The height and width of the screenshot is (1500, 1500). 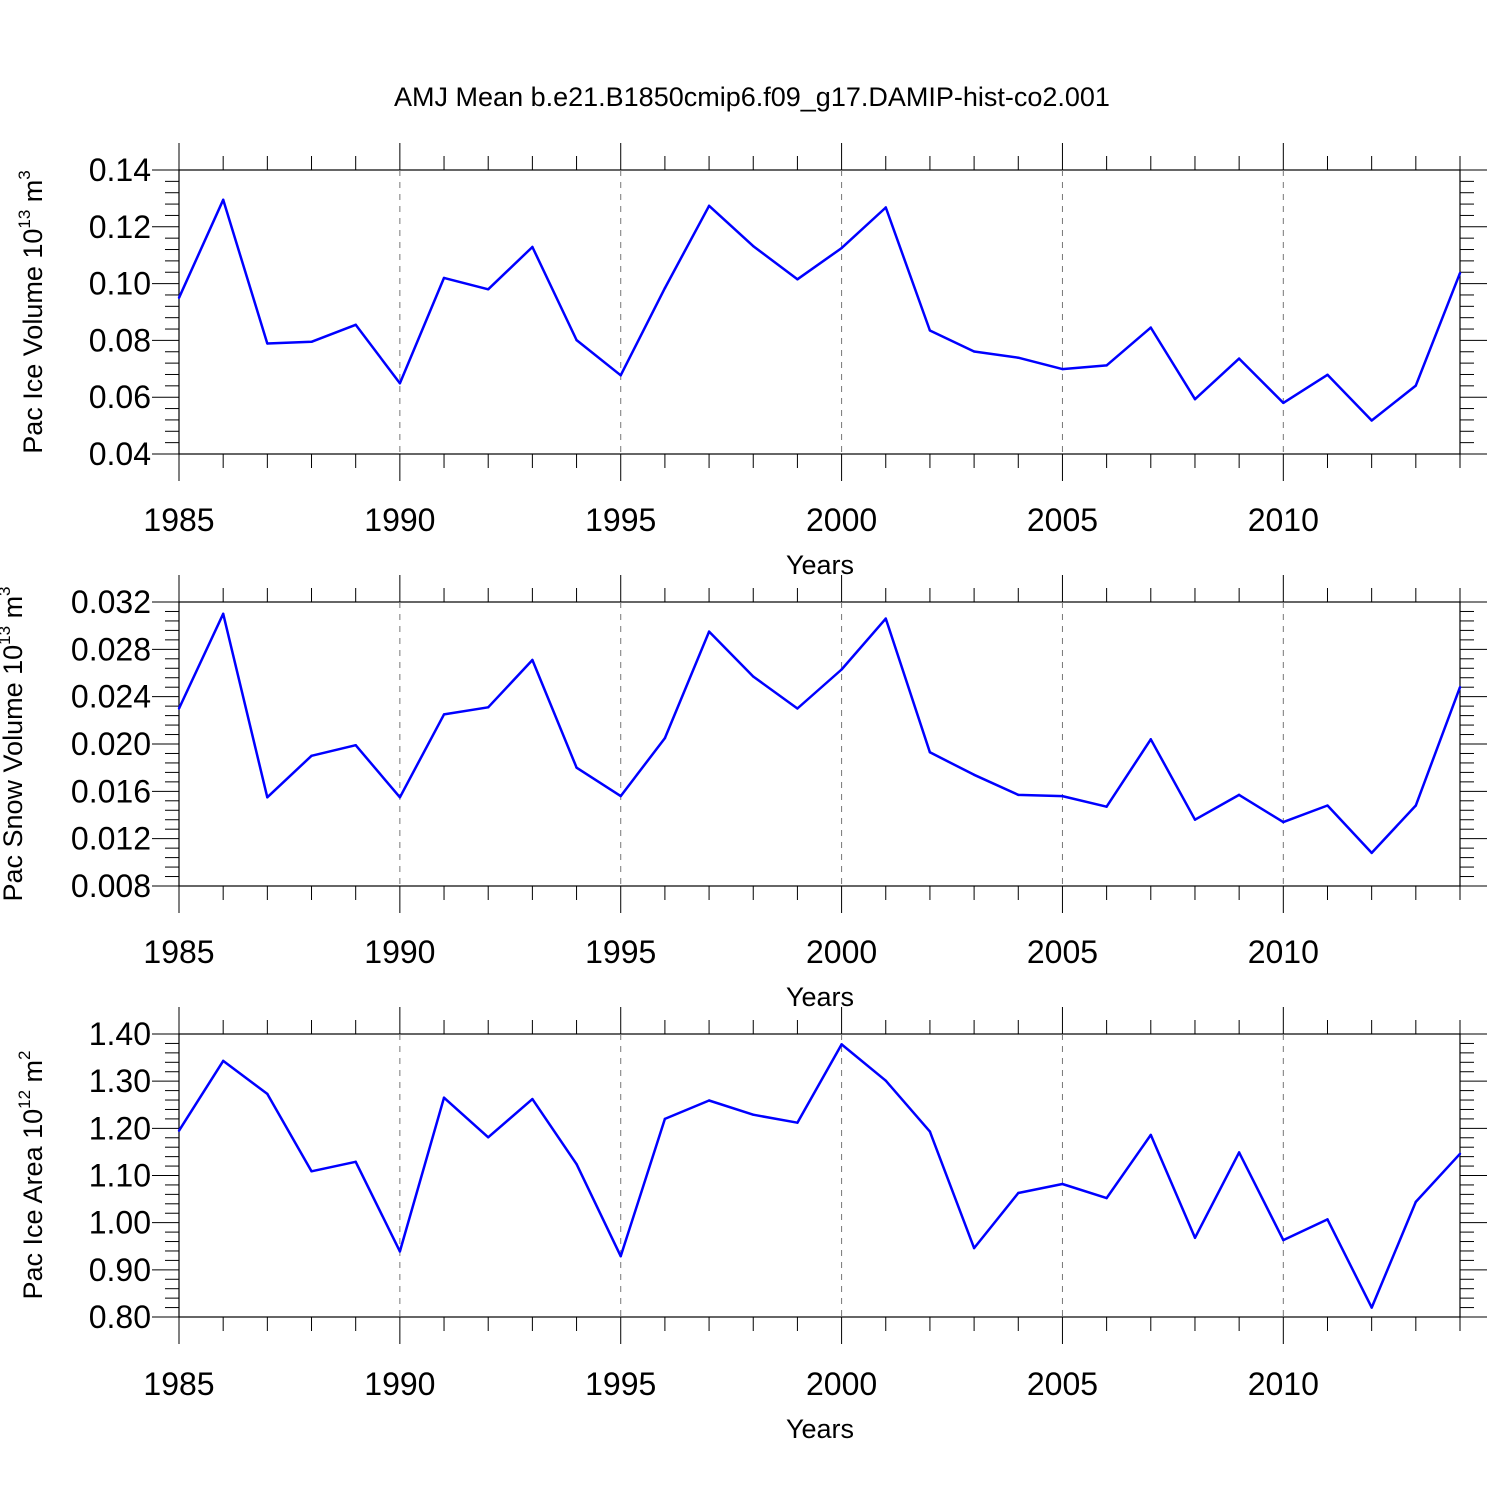 What do you see at coordinates (120, 1034) in the screenshot?
I see `y-tick-label: 1.40` at bounding box center [120, 1034].